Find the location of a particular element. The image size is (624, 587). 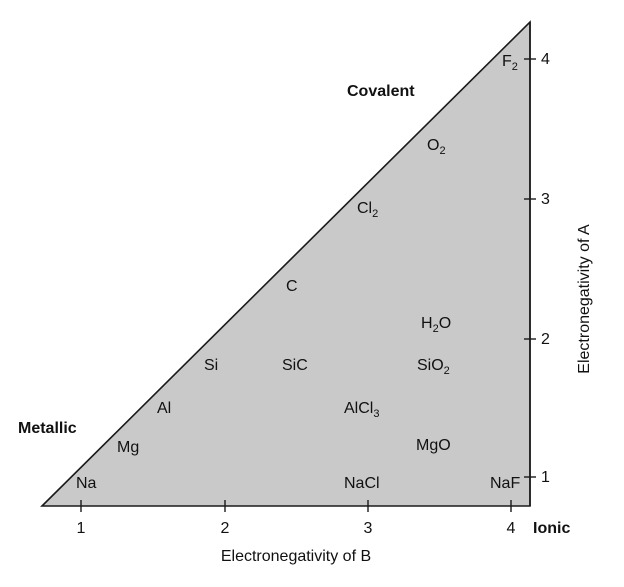

compound-base: Al is located at coordinates (164, 408).